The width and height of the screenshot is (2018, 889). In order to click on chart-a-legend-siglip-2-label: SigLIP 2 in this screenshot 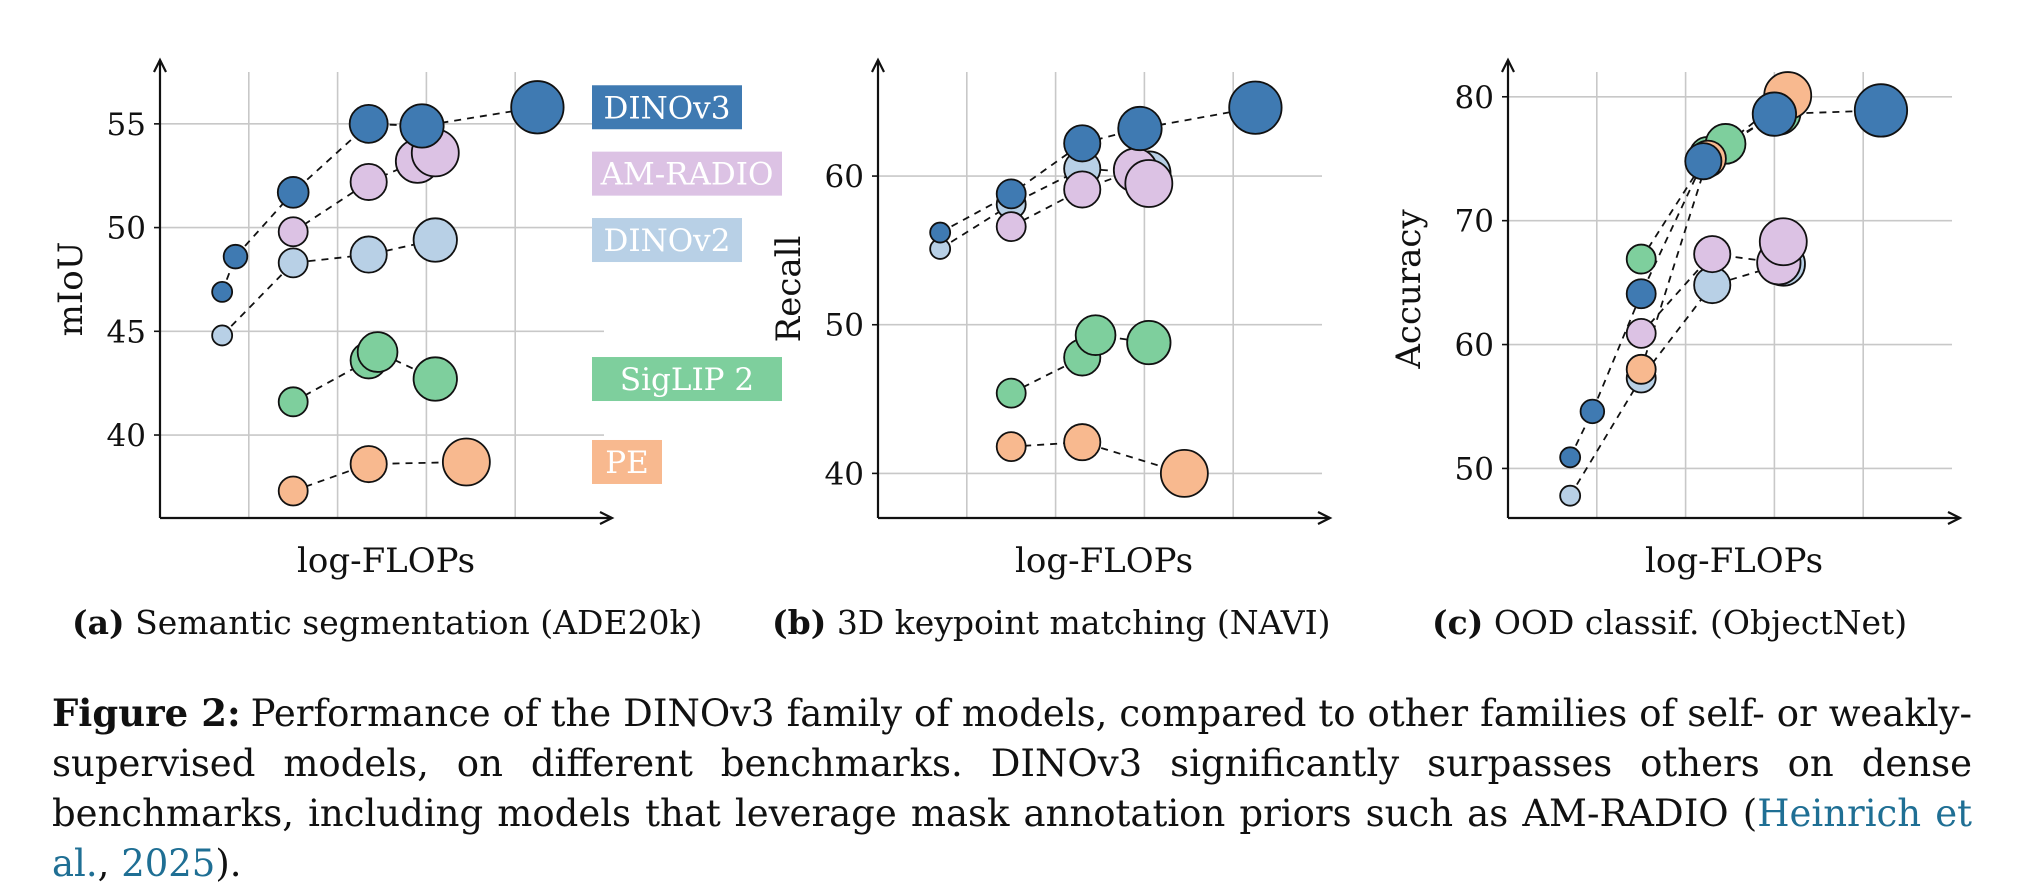, I will do `click(687, 380)`.